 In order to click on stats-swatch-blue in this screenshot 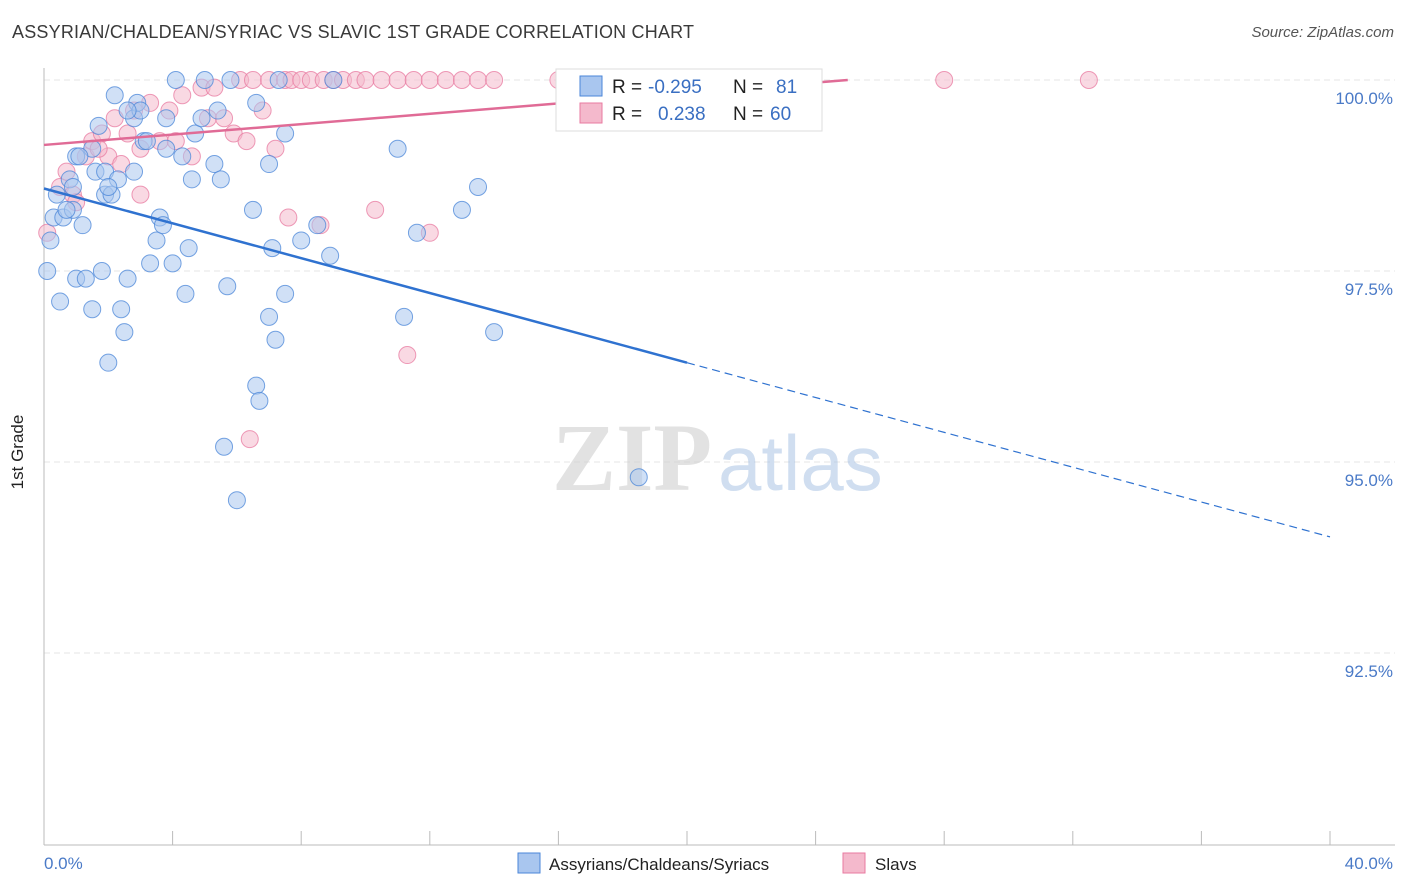, I will do `click(591, 86)`.